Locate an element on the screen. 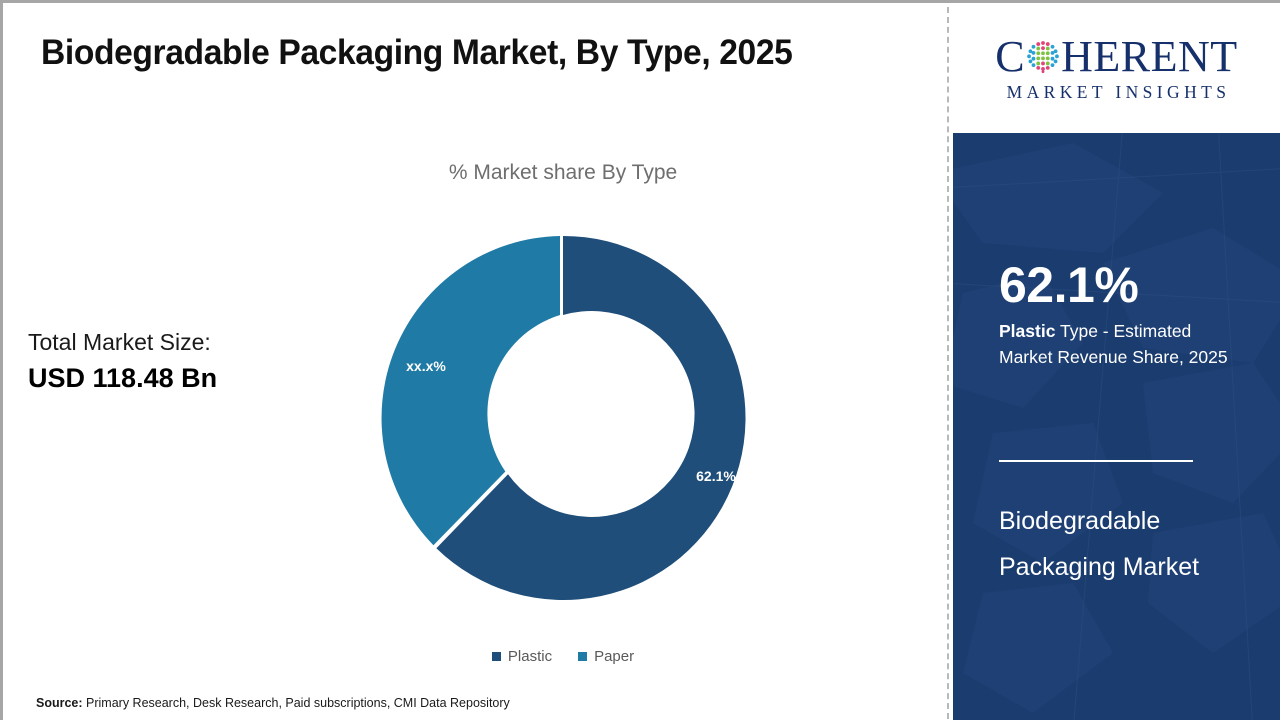 This screenshot has height=720, width=1280. donut-chart-svg: 62.1% xx.x% is located at coordinates (563, 417).